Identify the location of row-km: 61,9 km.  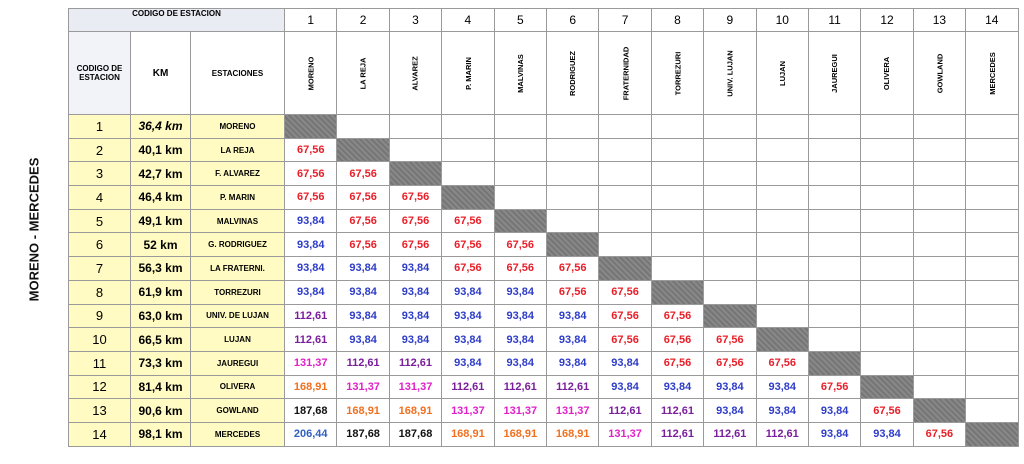
(160, 292).